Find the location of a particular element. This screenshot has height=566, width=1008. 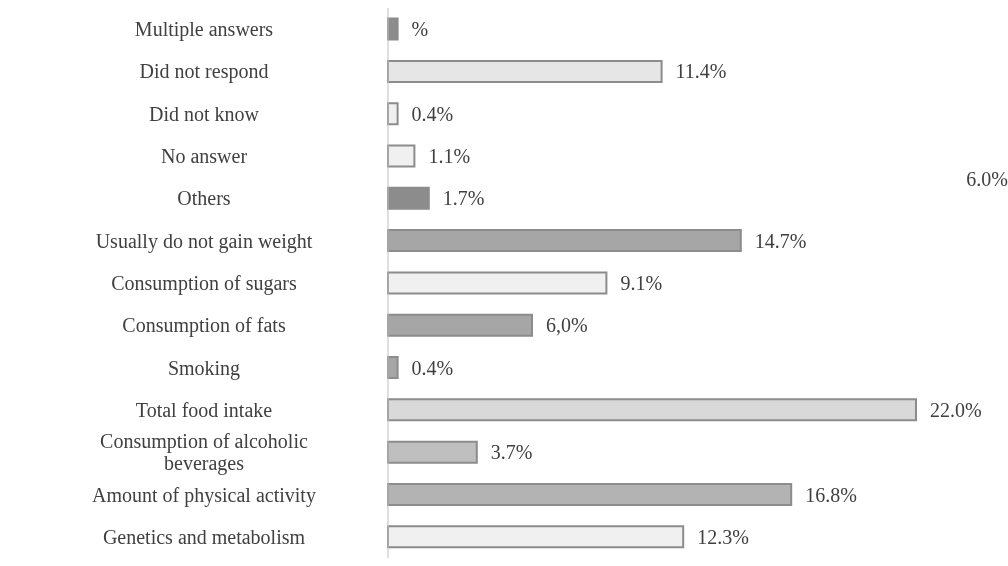

data-label: 12.3% is located at coordinates (723, 536).